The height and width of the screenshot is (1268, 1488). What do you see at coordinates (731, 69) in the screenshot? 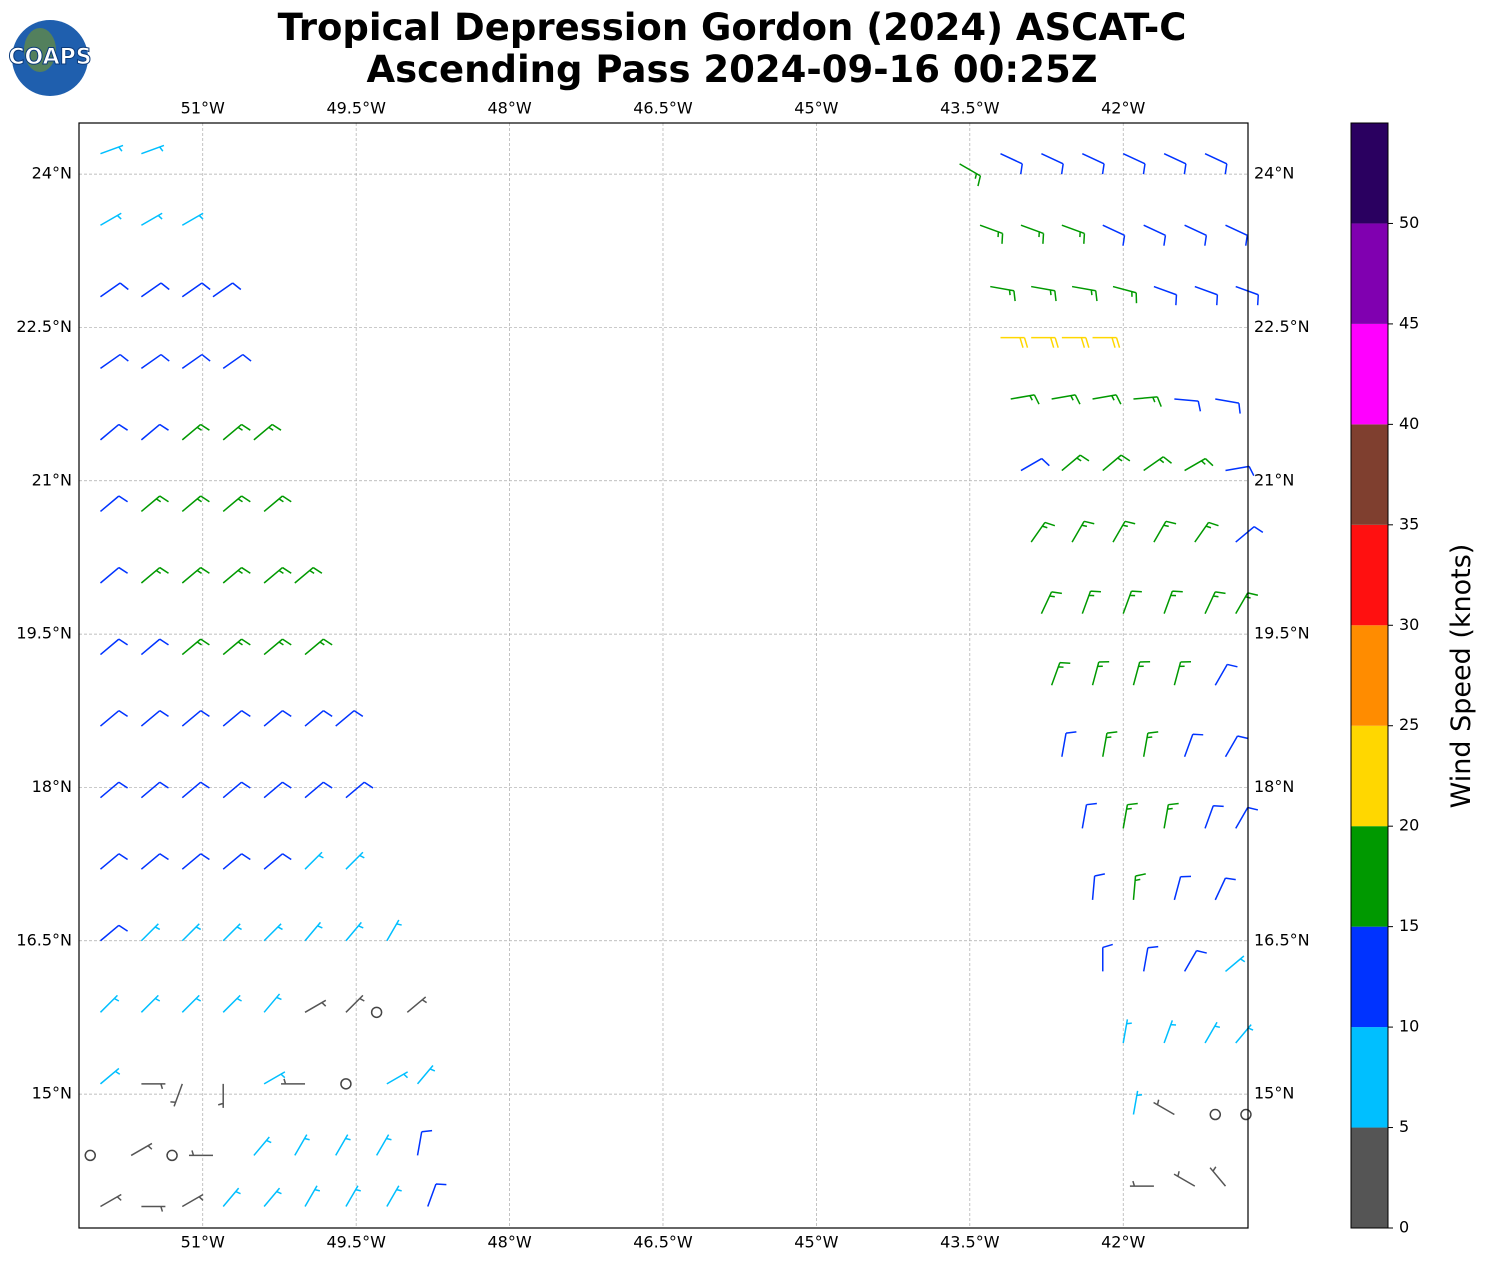
I see `chart-subtitle: Ascending Pass 2024-09-16 00:25Z` at bounding box center [731, 69].